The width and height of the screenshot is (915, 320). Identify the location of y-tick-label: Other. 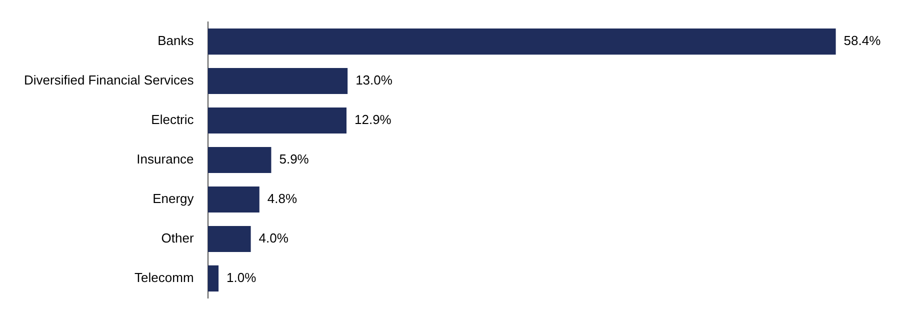
(177, 238).